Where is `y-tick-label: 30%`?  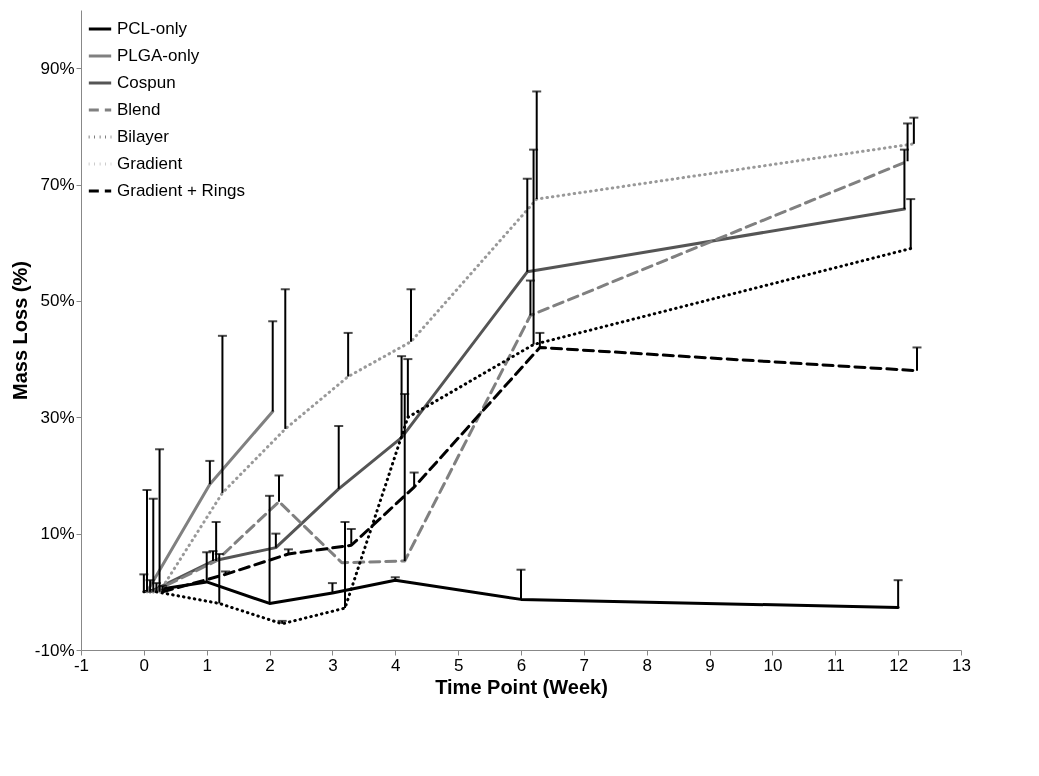 y-tick-label: 30% is located at coordinates (57, 417).